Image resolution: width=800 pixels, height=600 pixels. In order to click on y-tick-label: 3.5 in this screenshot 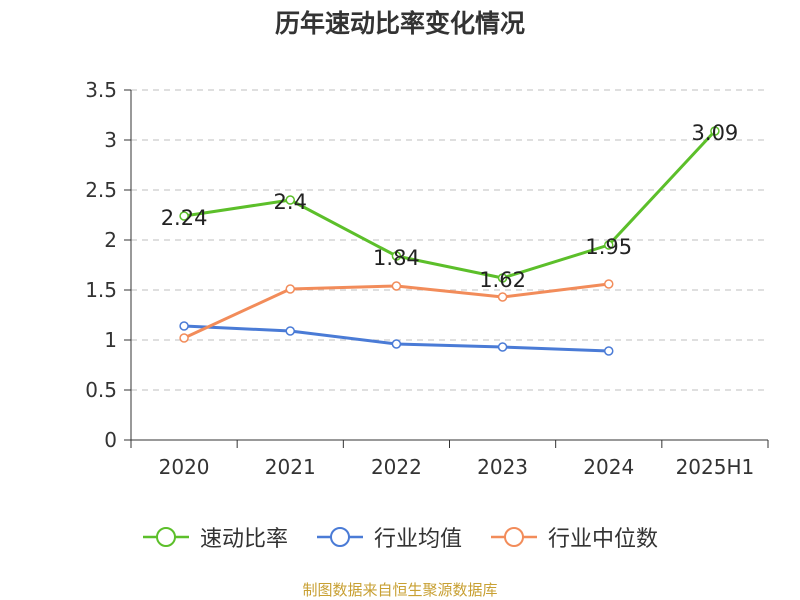, I will do `click(101, 90)`.